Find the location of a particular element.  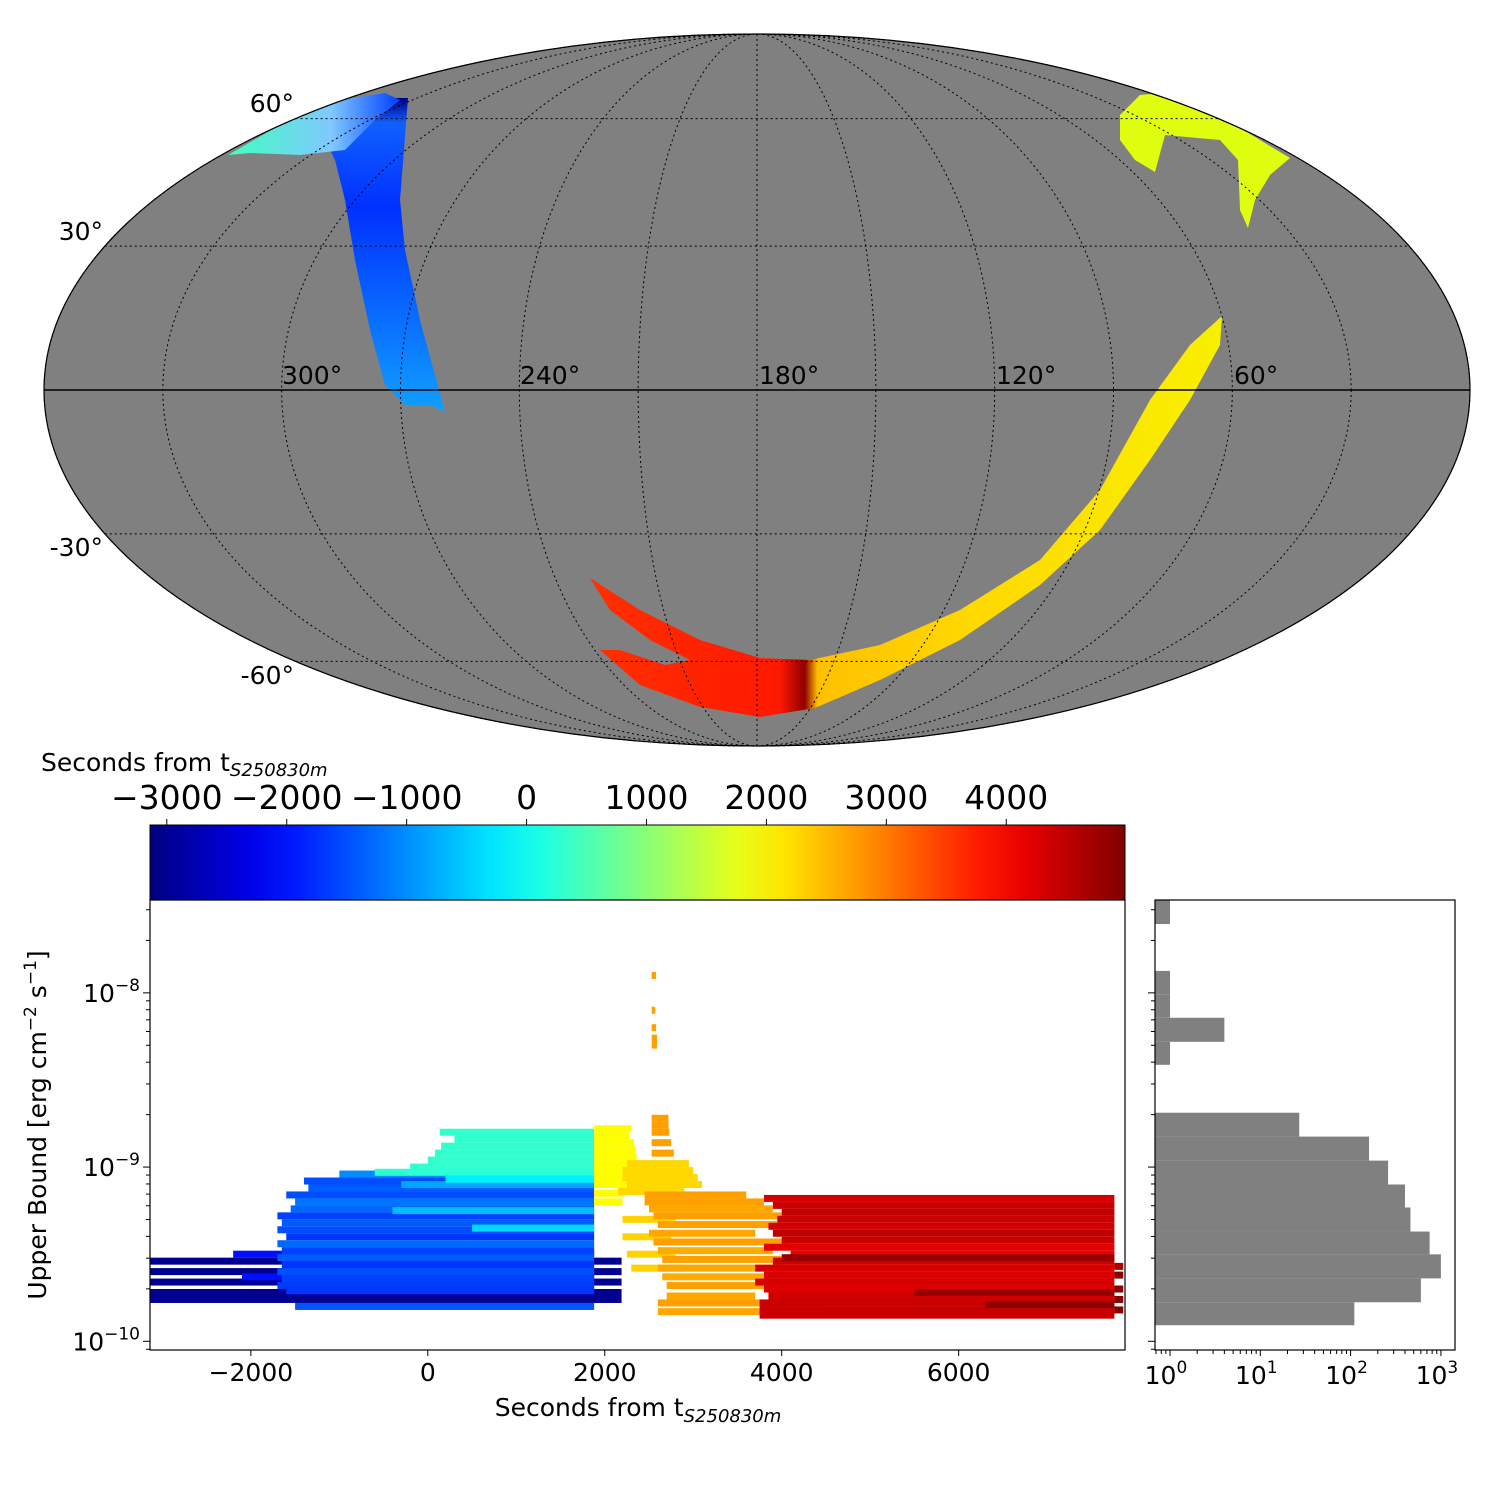

colorbar-tick-label: 2000 is located at coordinates (766, 797).